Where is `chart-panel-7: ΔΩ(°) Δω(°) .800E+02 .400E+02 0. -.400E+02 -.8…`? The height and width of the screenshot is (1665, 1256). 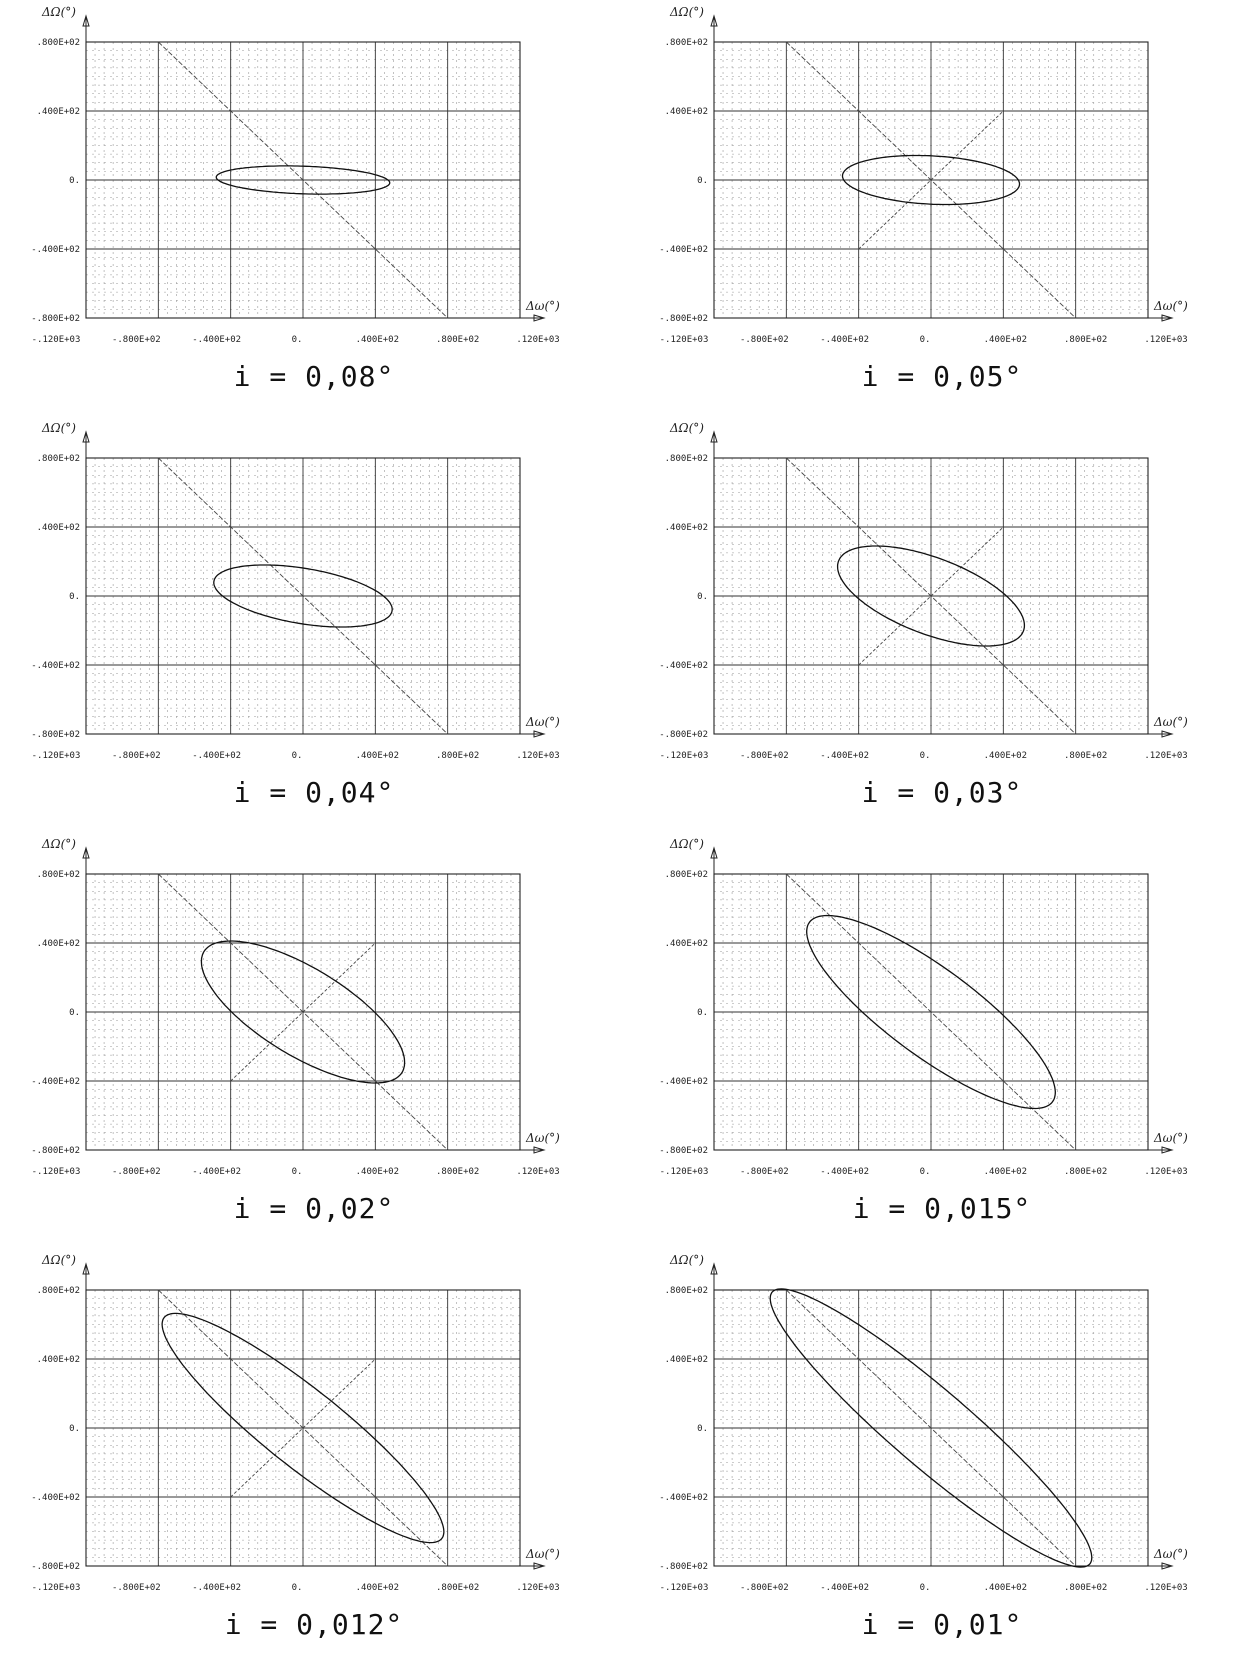
chart-panel-7: ΔΩ(°) Δω(°) .800E+02 .400E+02 0. -.400E+02 -.8… is located at coordinates (314, 1456).